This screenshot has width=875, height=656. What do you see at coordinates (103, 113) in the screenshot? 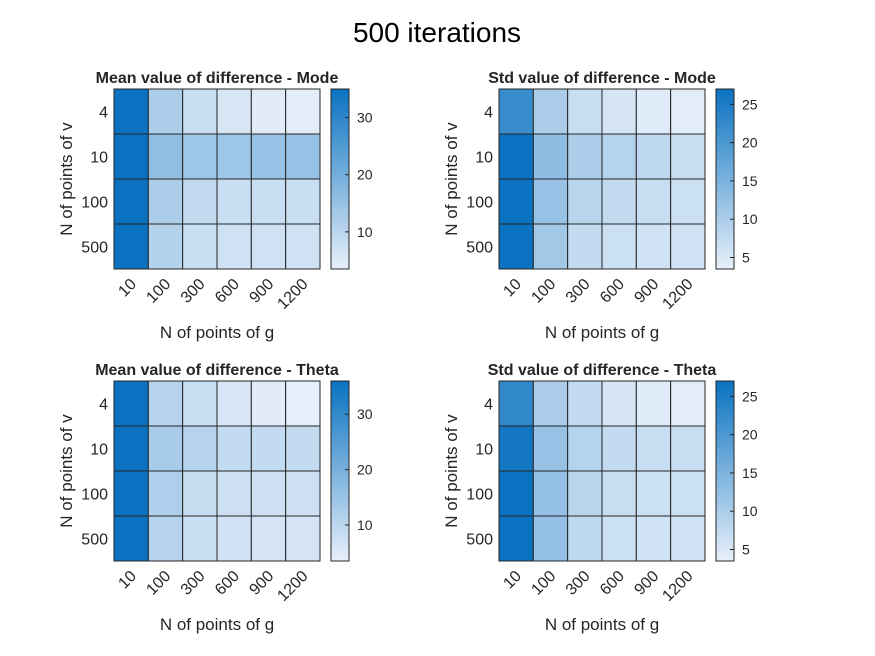
I see `y-tick-label: 4` at bounding box center [103, 113].